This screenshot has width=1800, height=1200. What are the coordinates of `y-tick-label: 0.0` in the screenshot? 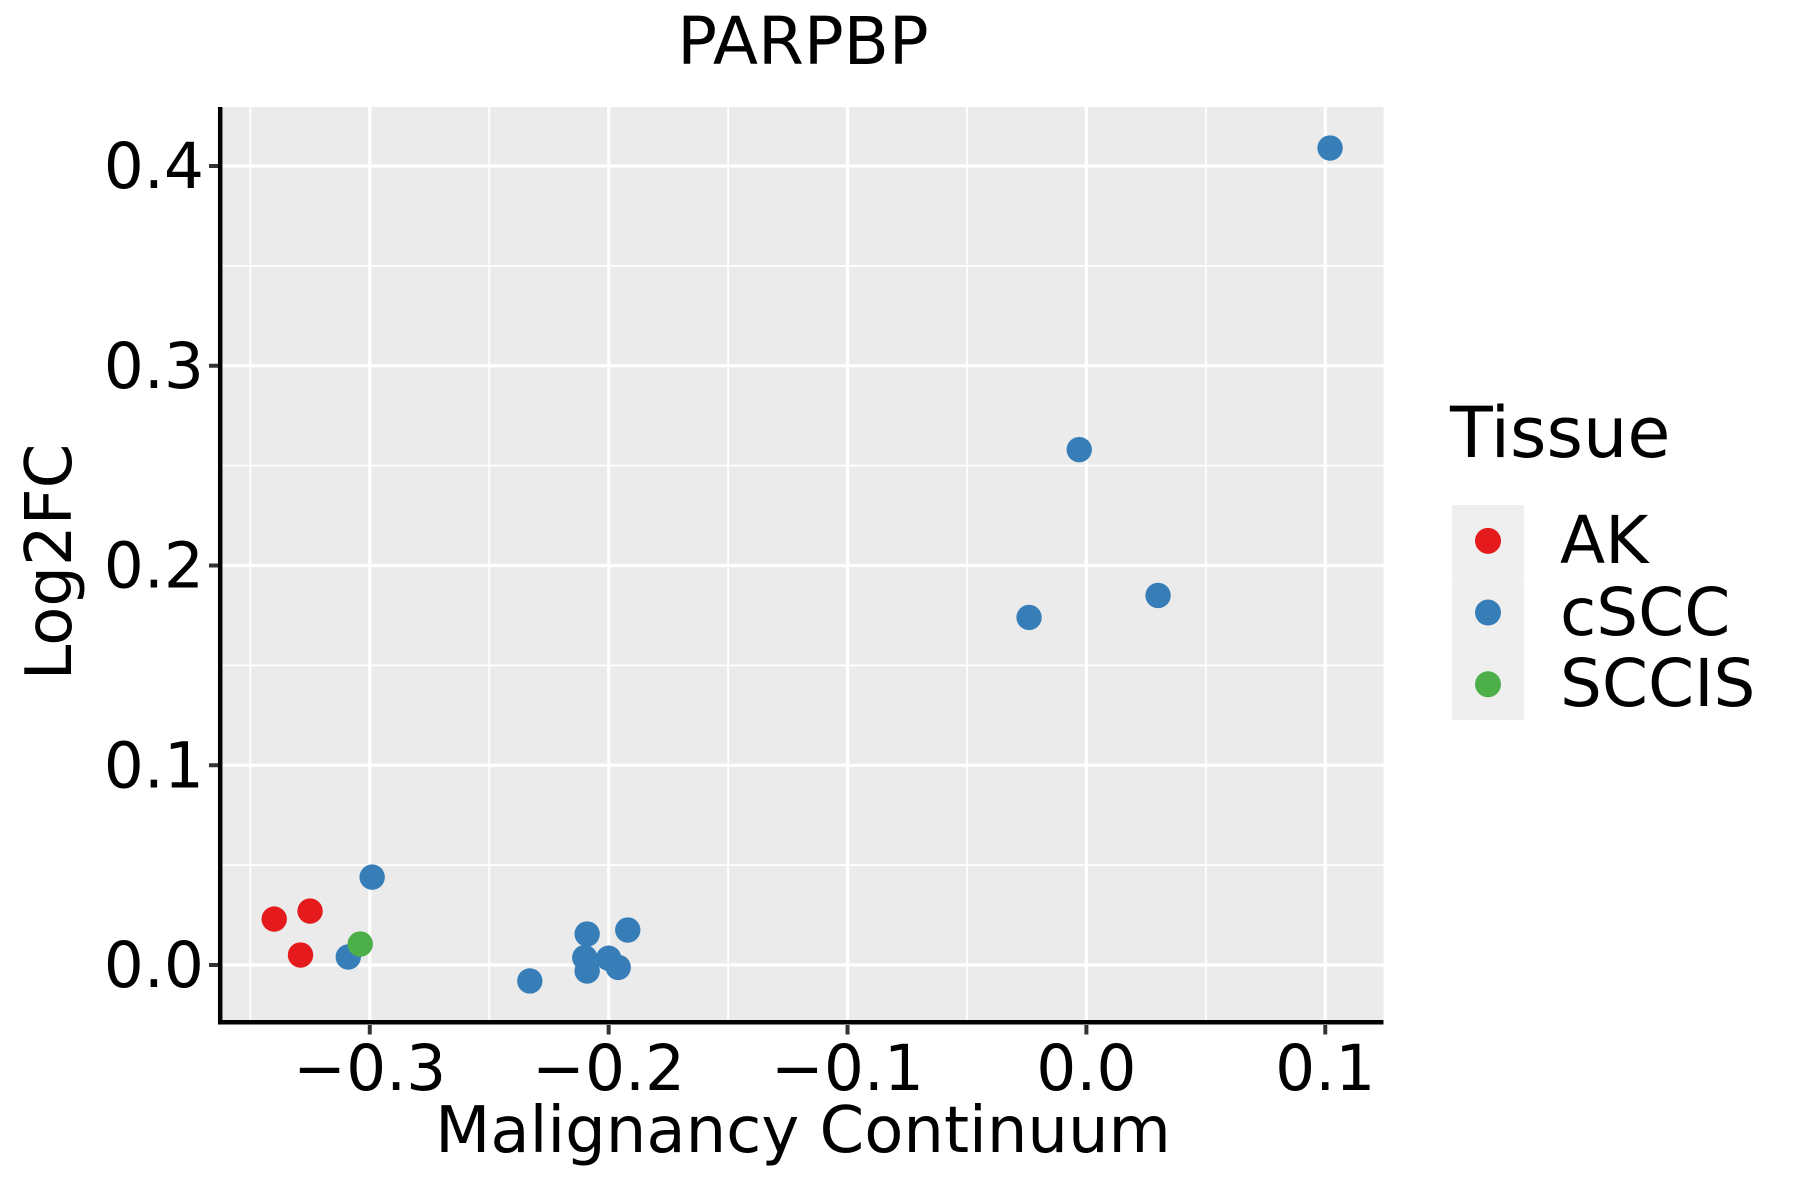 It's located at (154, 965).